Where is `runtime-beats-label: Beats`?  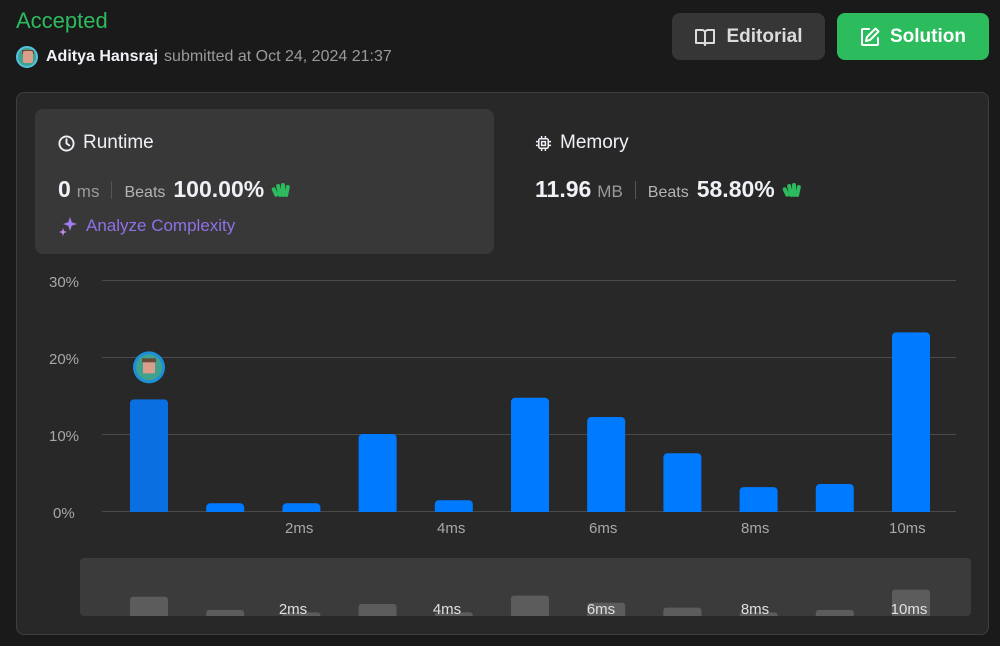
runtime-beats-label: Beats is located at coordinates (145, 192).